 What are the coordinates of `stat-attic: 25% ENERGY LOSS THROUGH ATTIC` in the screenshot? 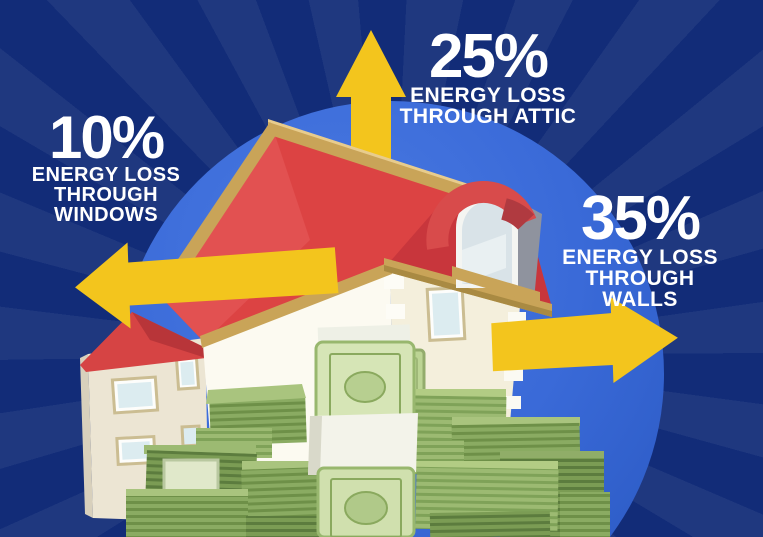 It's located at (488, 74).